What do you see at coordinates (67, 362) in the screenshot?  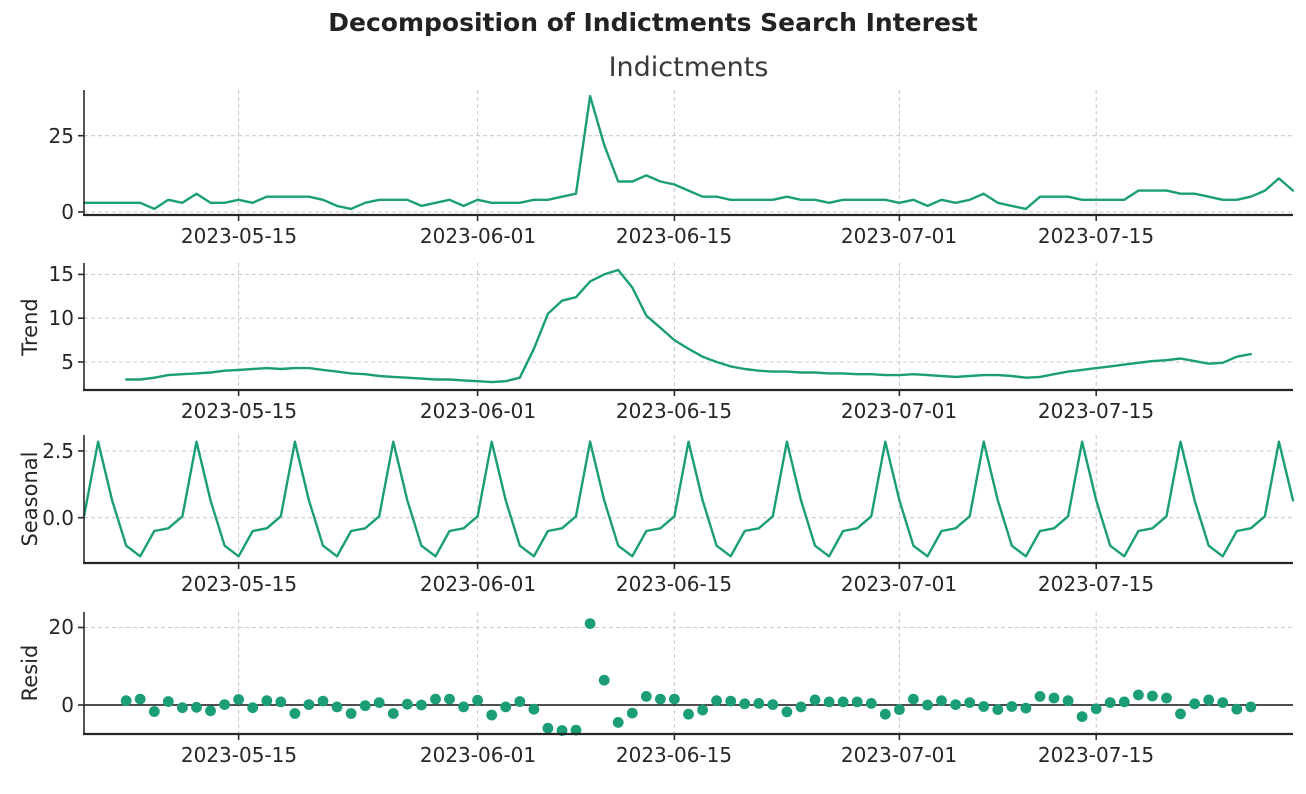 I see `y-tick-label-trend: 5` at bounding box center [67, 362].